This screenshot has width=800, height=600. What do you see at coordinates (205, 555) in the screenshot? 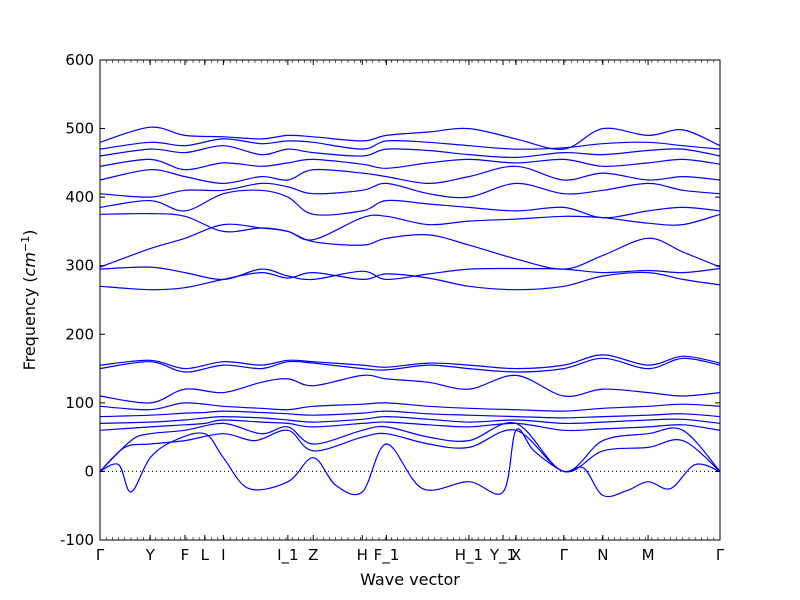
I see `x-tick-label: L` at bounding box center [205, 555].